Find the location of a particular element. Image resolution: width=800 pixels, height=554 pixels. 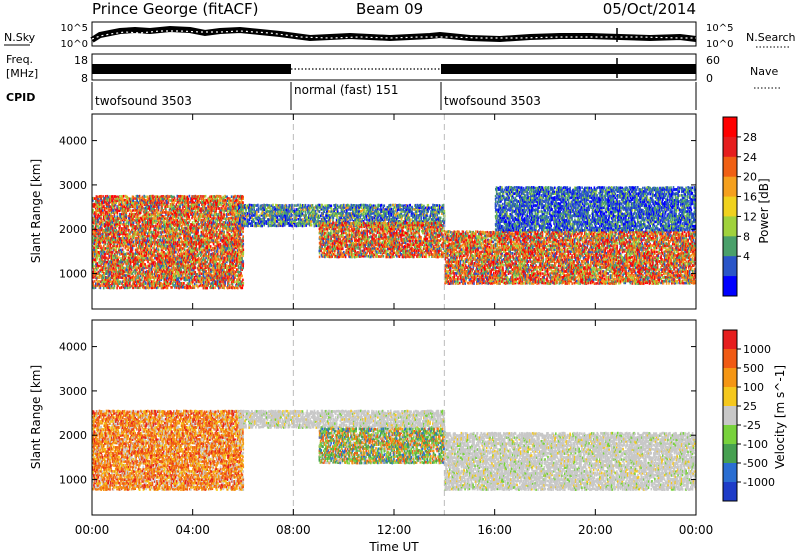

noise-right-tick-bottom: 10^0 is located at coordinates (719, 44).